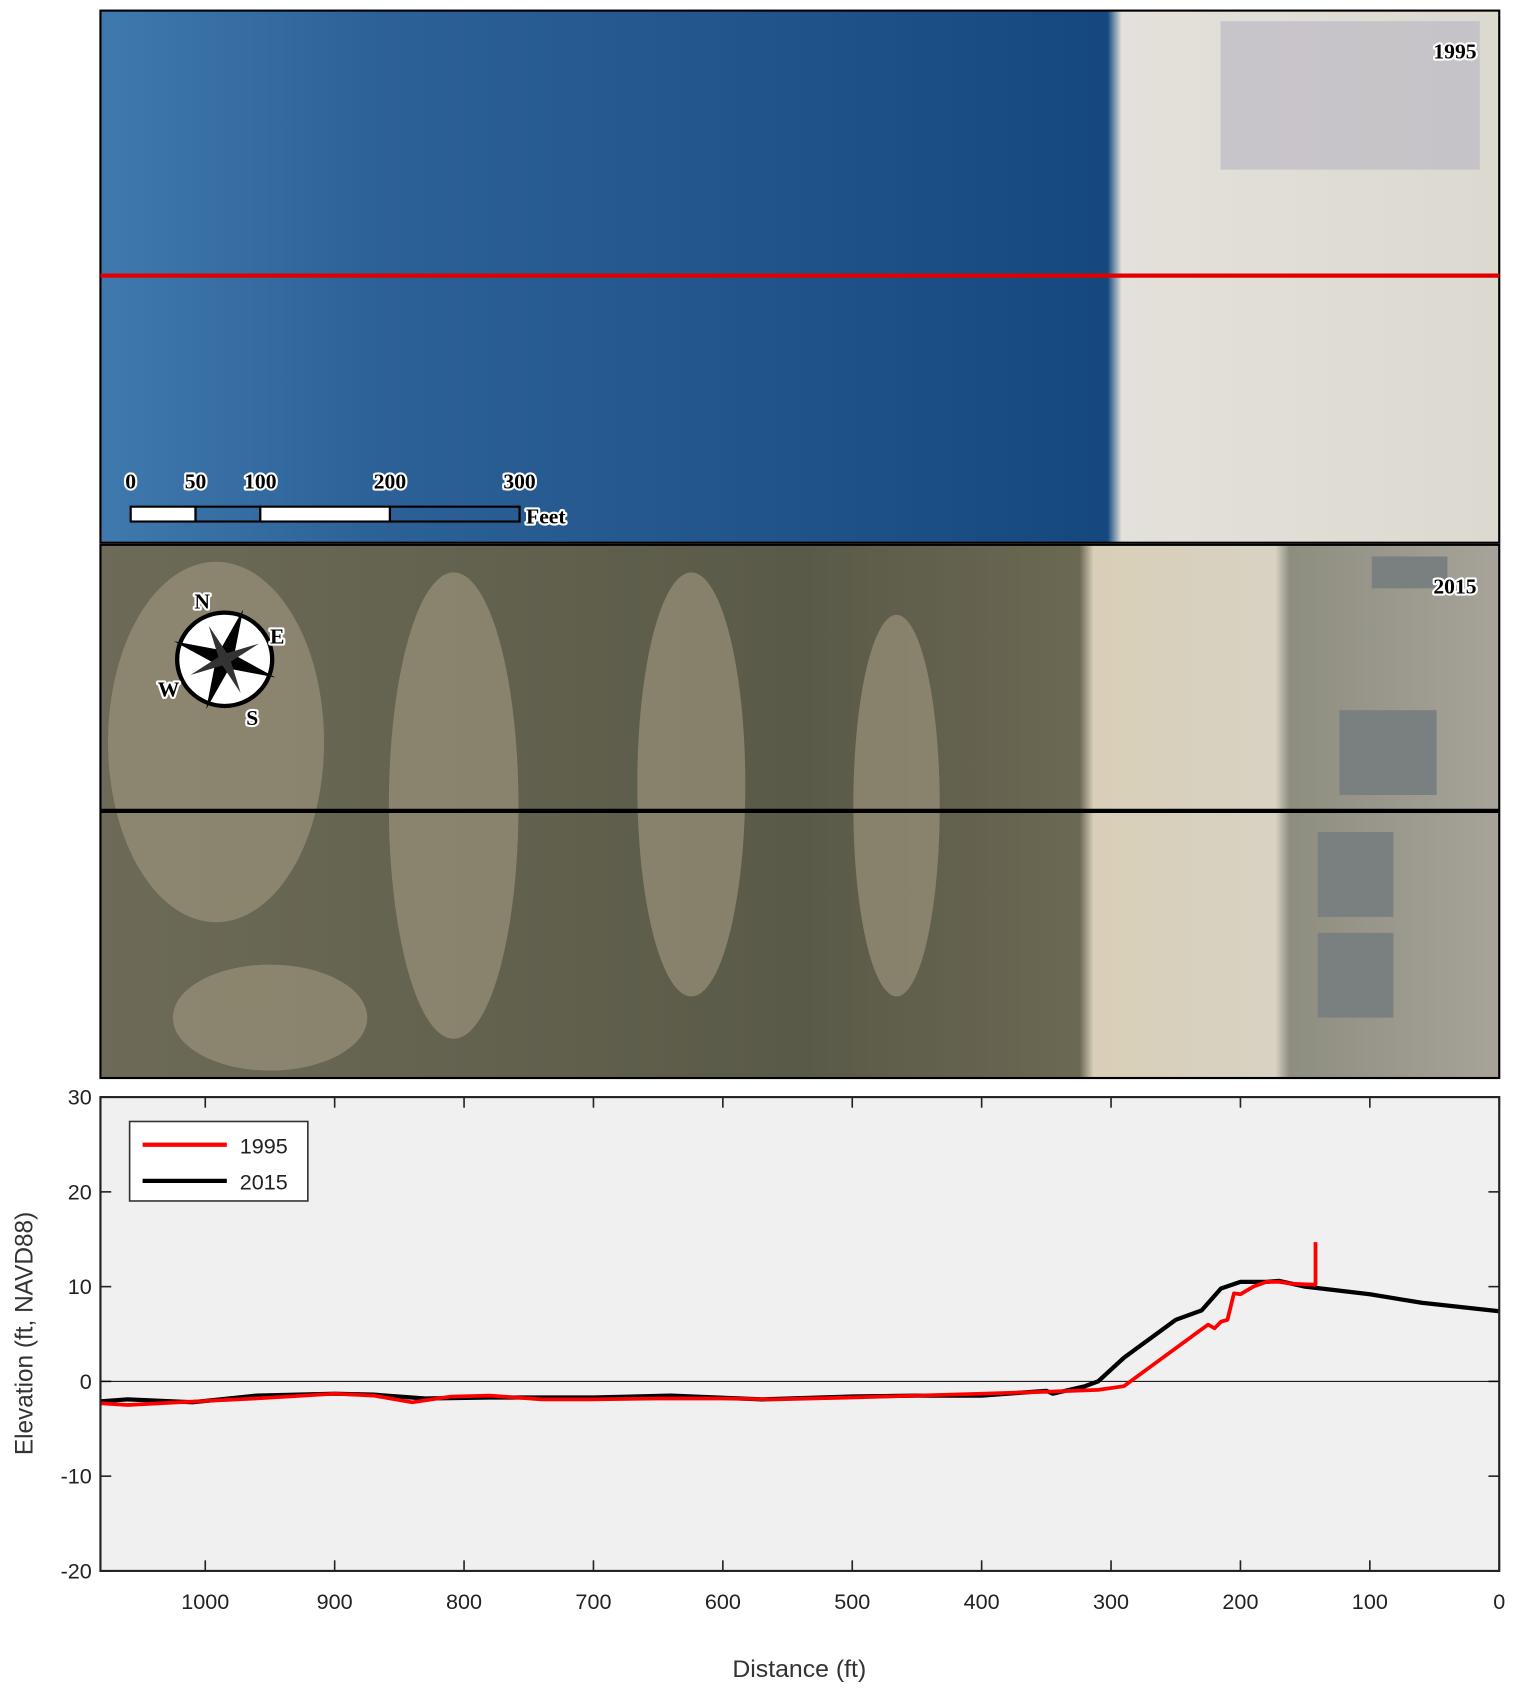 This screenshot has width=1523, height=1696. Describe the element at coordinates (260, 482) in the screenshot. I see `scale-label: 100` at that location.